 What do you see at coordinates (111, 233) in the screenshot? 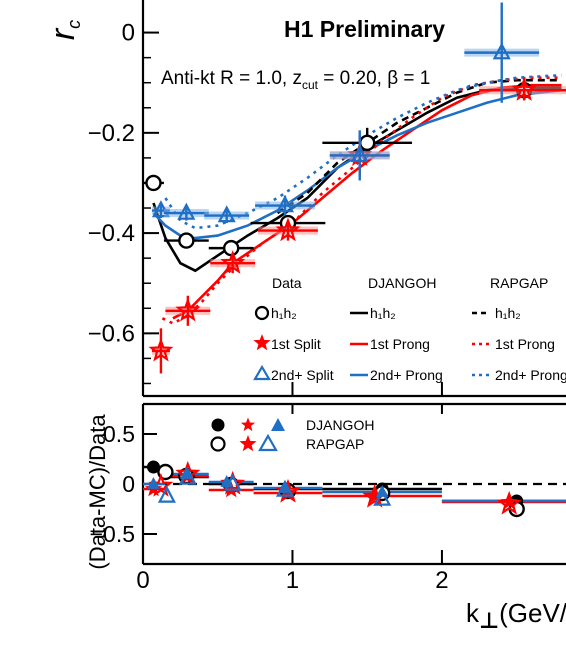
I see `main-y-tick-label: −0.4` at bounding box center [111, 233].